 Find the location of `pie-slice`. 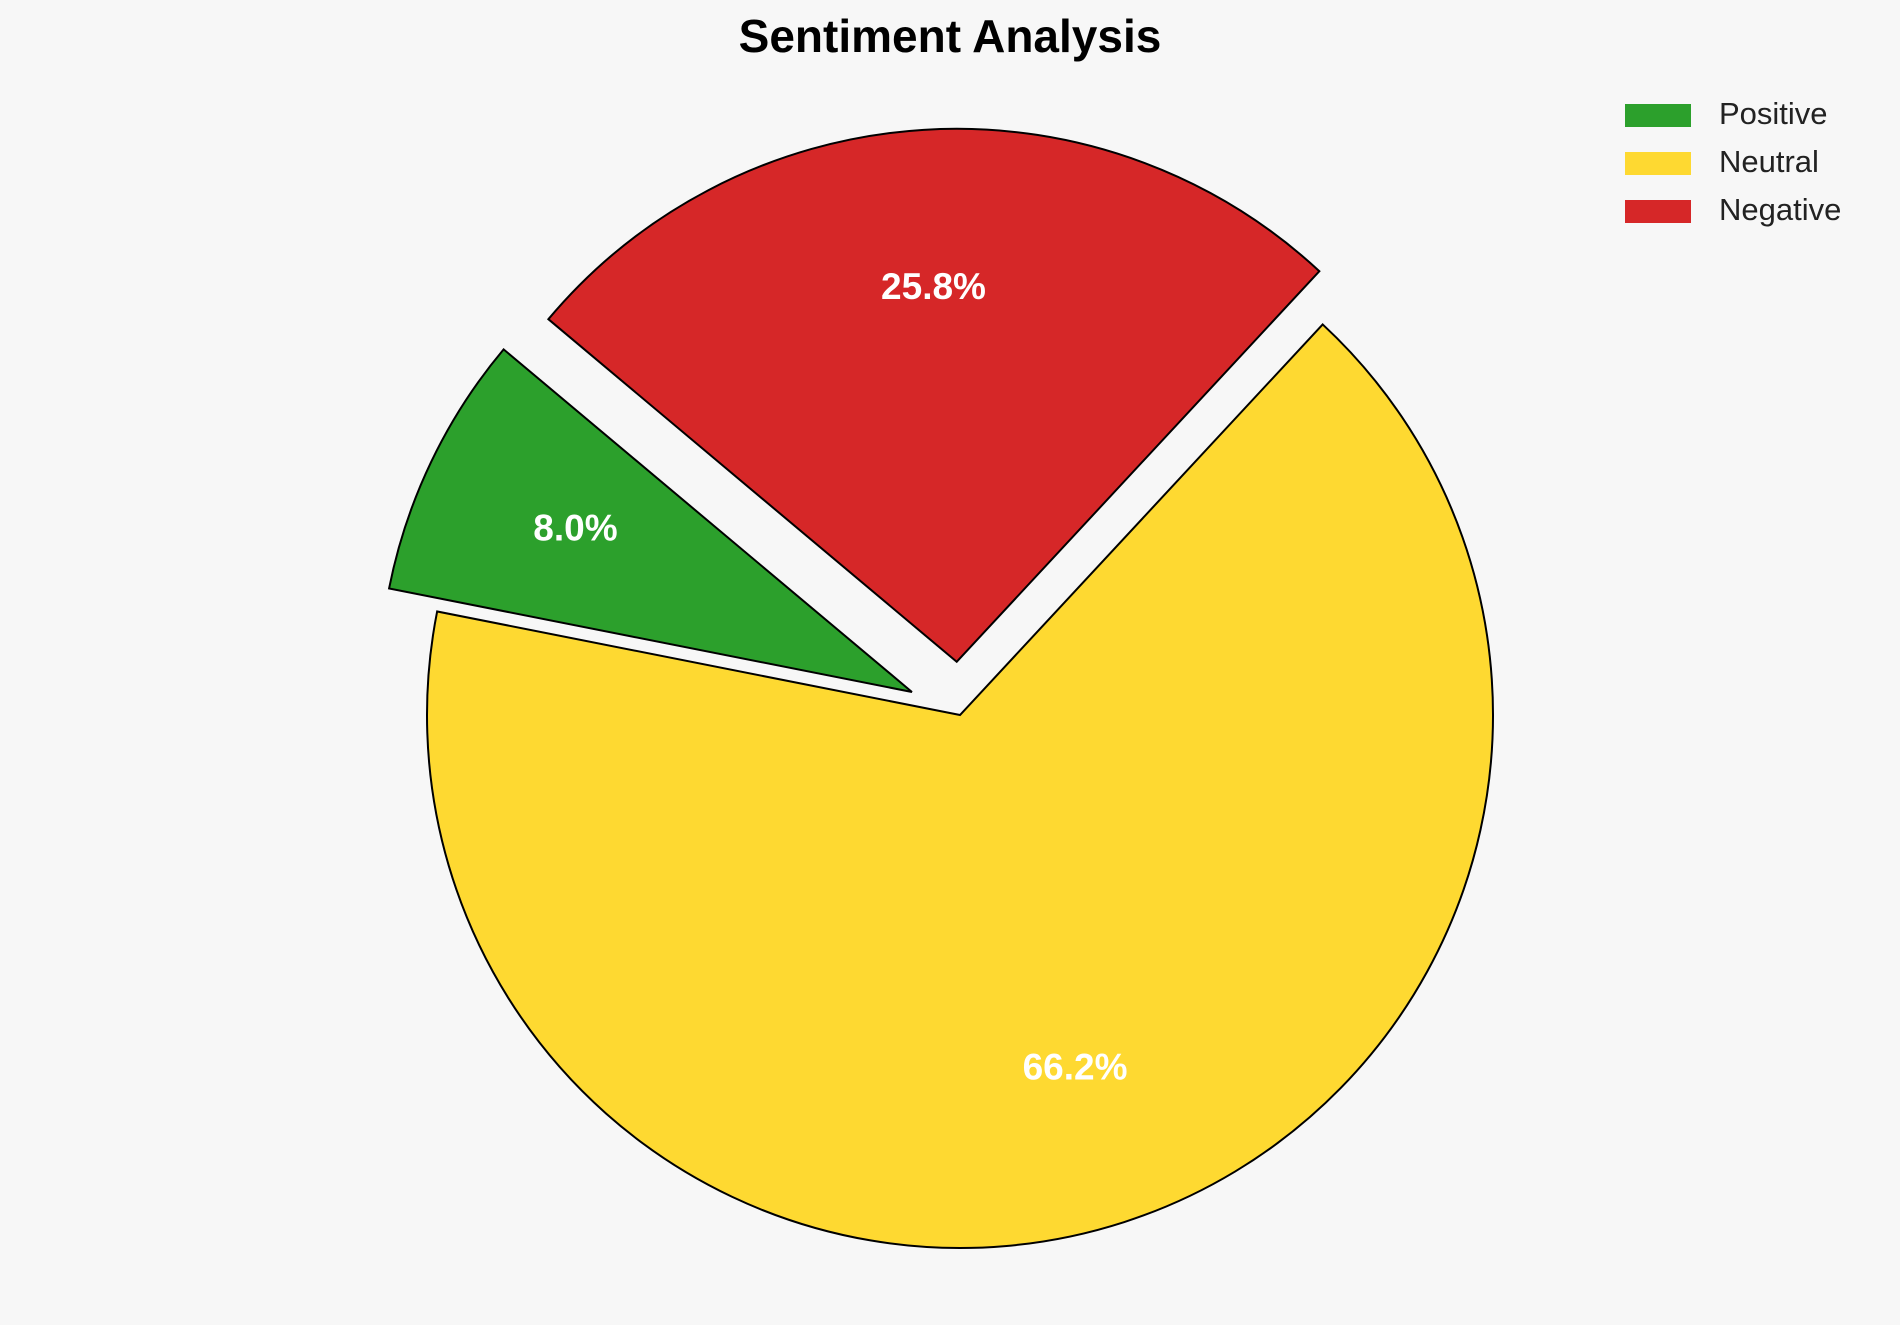

pie-slice is located at coordinates (650, 520).